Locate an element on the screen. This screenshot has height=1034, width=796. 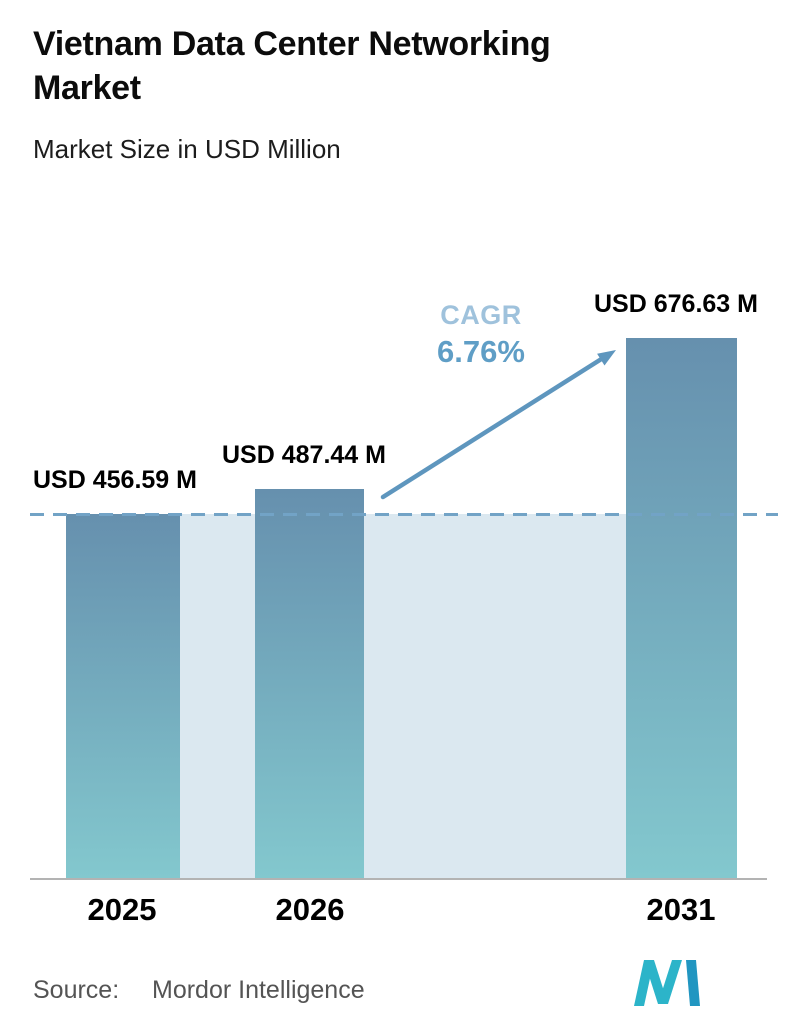
source-name: Mordor Intelligence is located at coordinates (258, 990).